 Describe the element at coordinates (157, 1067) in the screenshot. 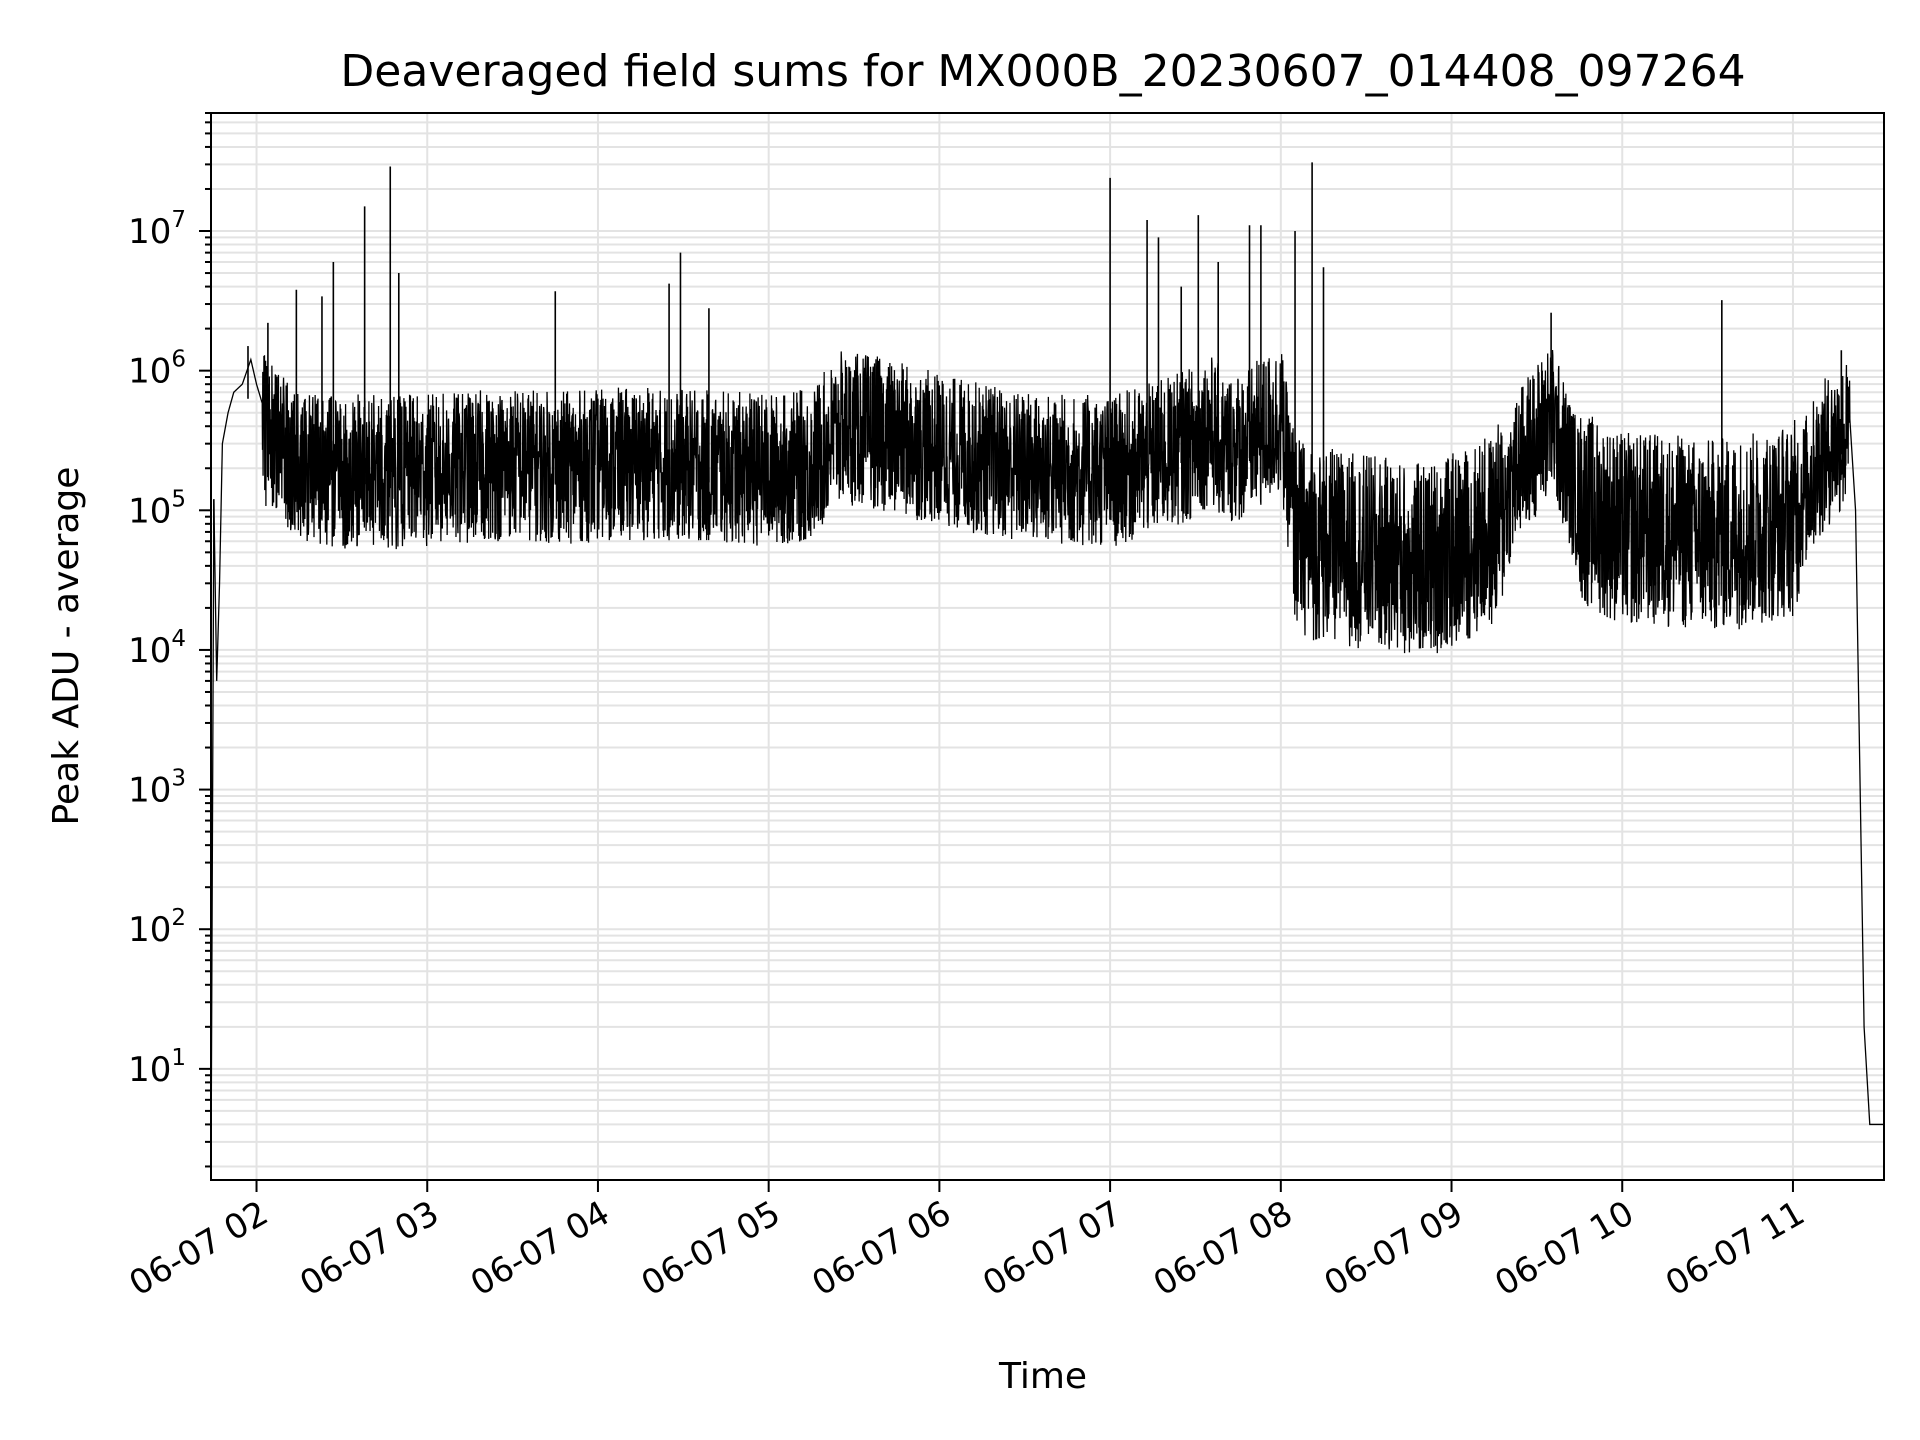

I see `y-tick-label: 10¹` at that location.